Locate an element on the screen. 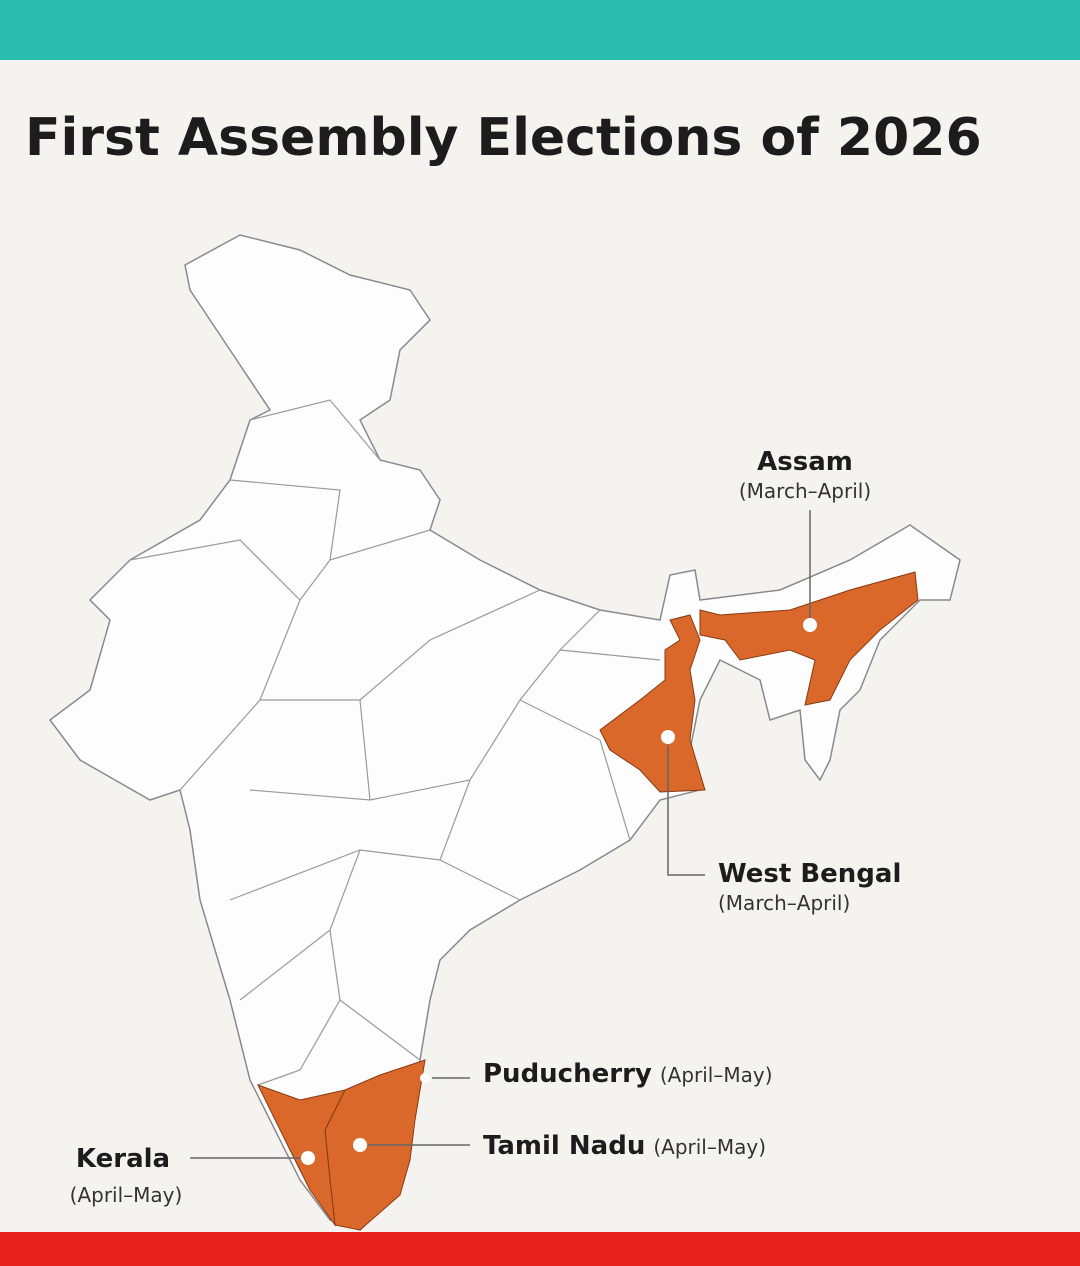 This screenshot has height=1266, width=1080. state-name: Assam is located at coordinates (805, 462).